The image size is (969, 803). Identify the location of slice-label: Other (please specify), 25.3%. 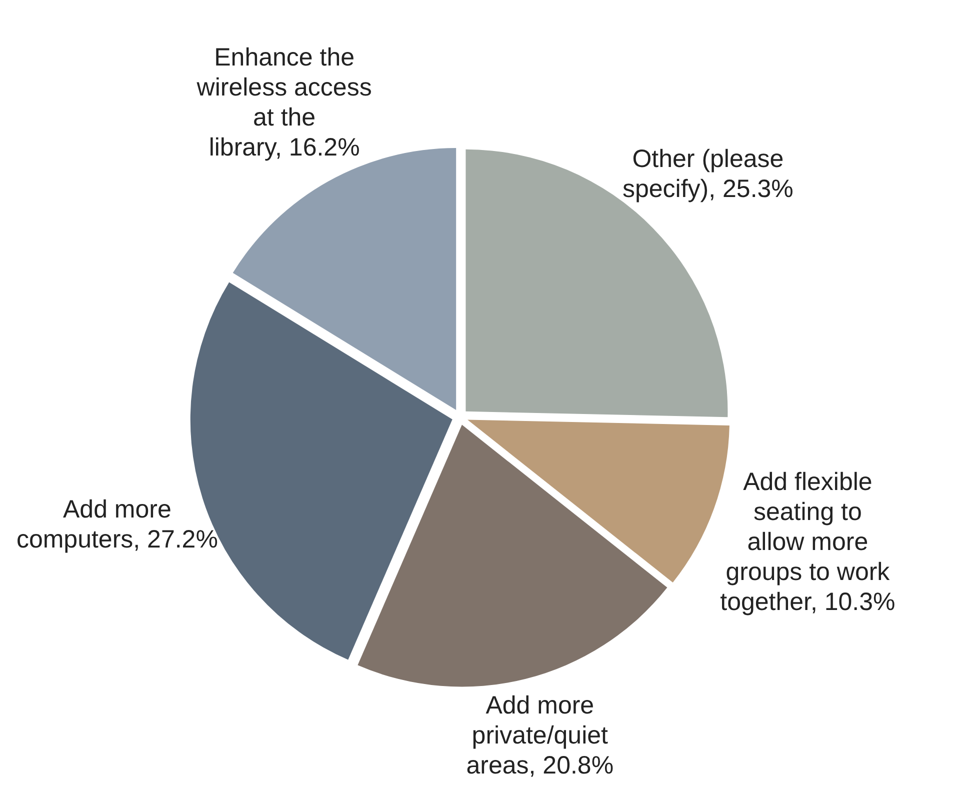
(708, 173).